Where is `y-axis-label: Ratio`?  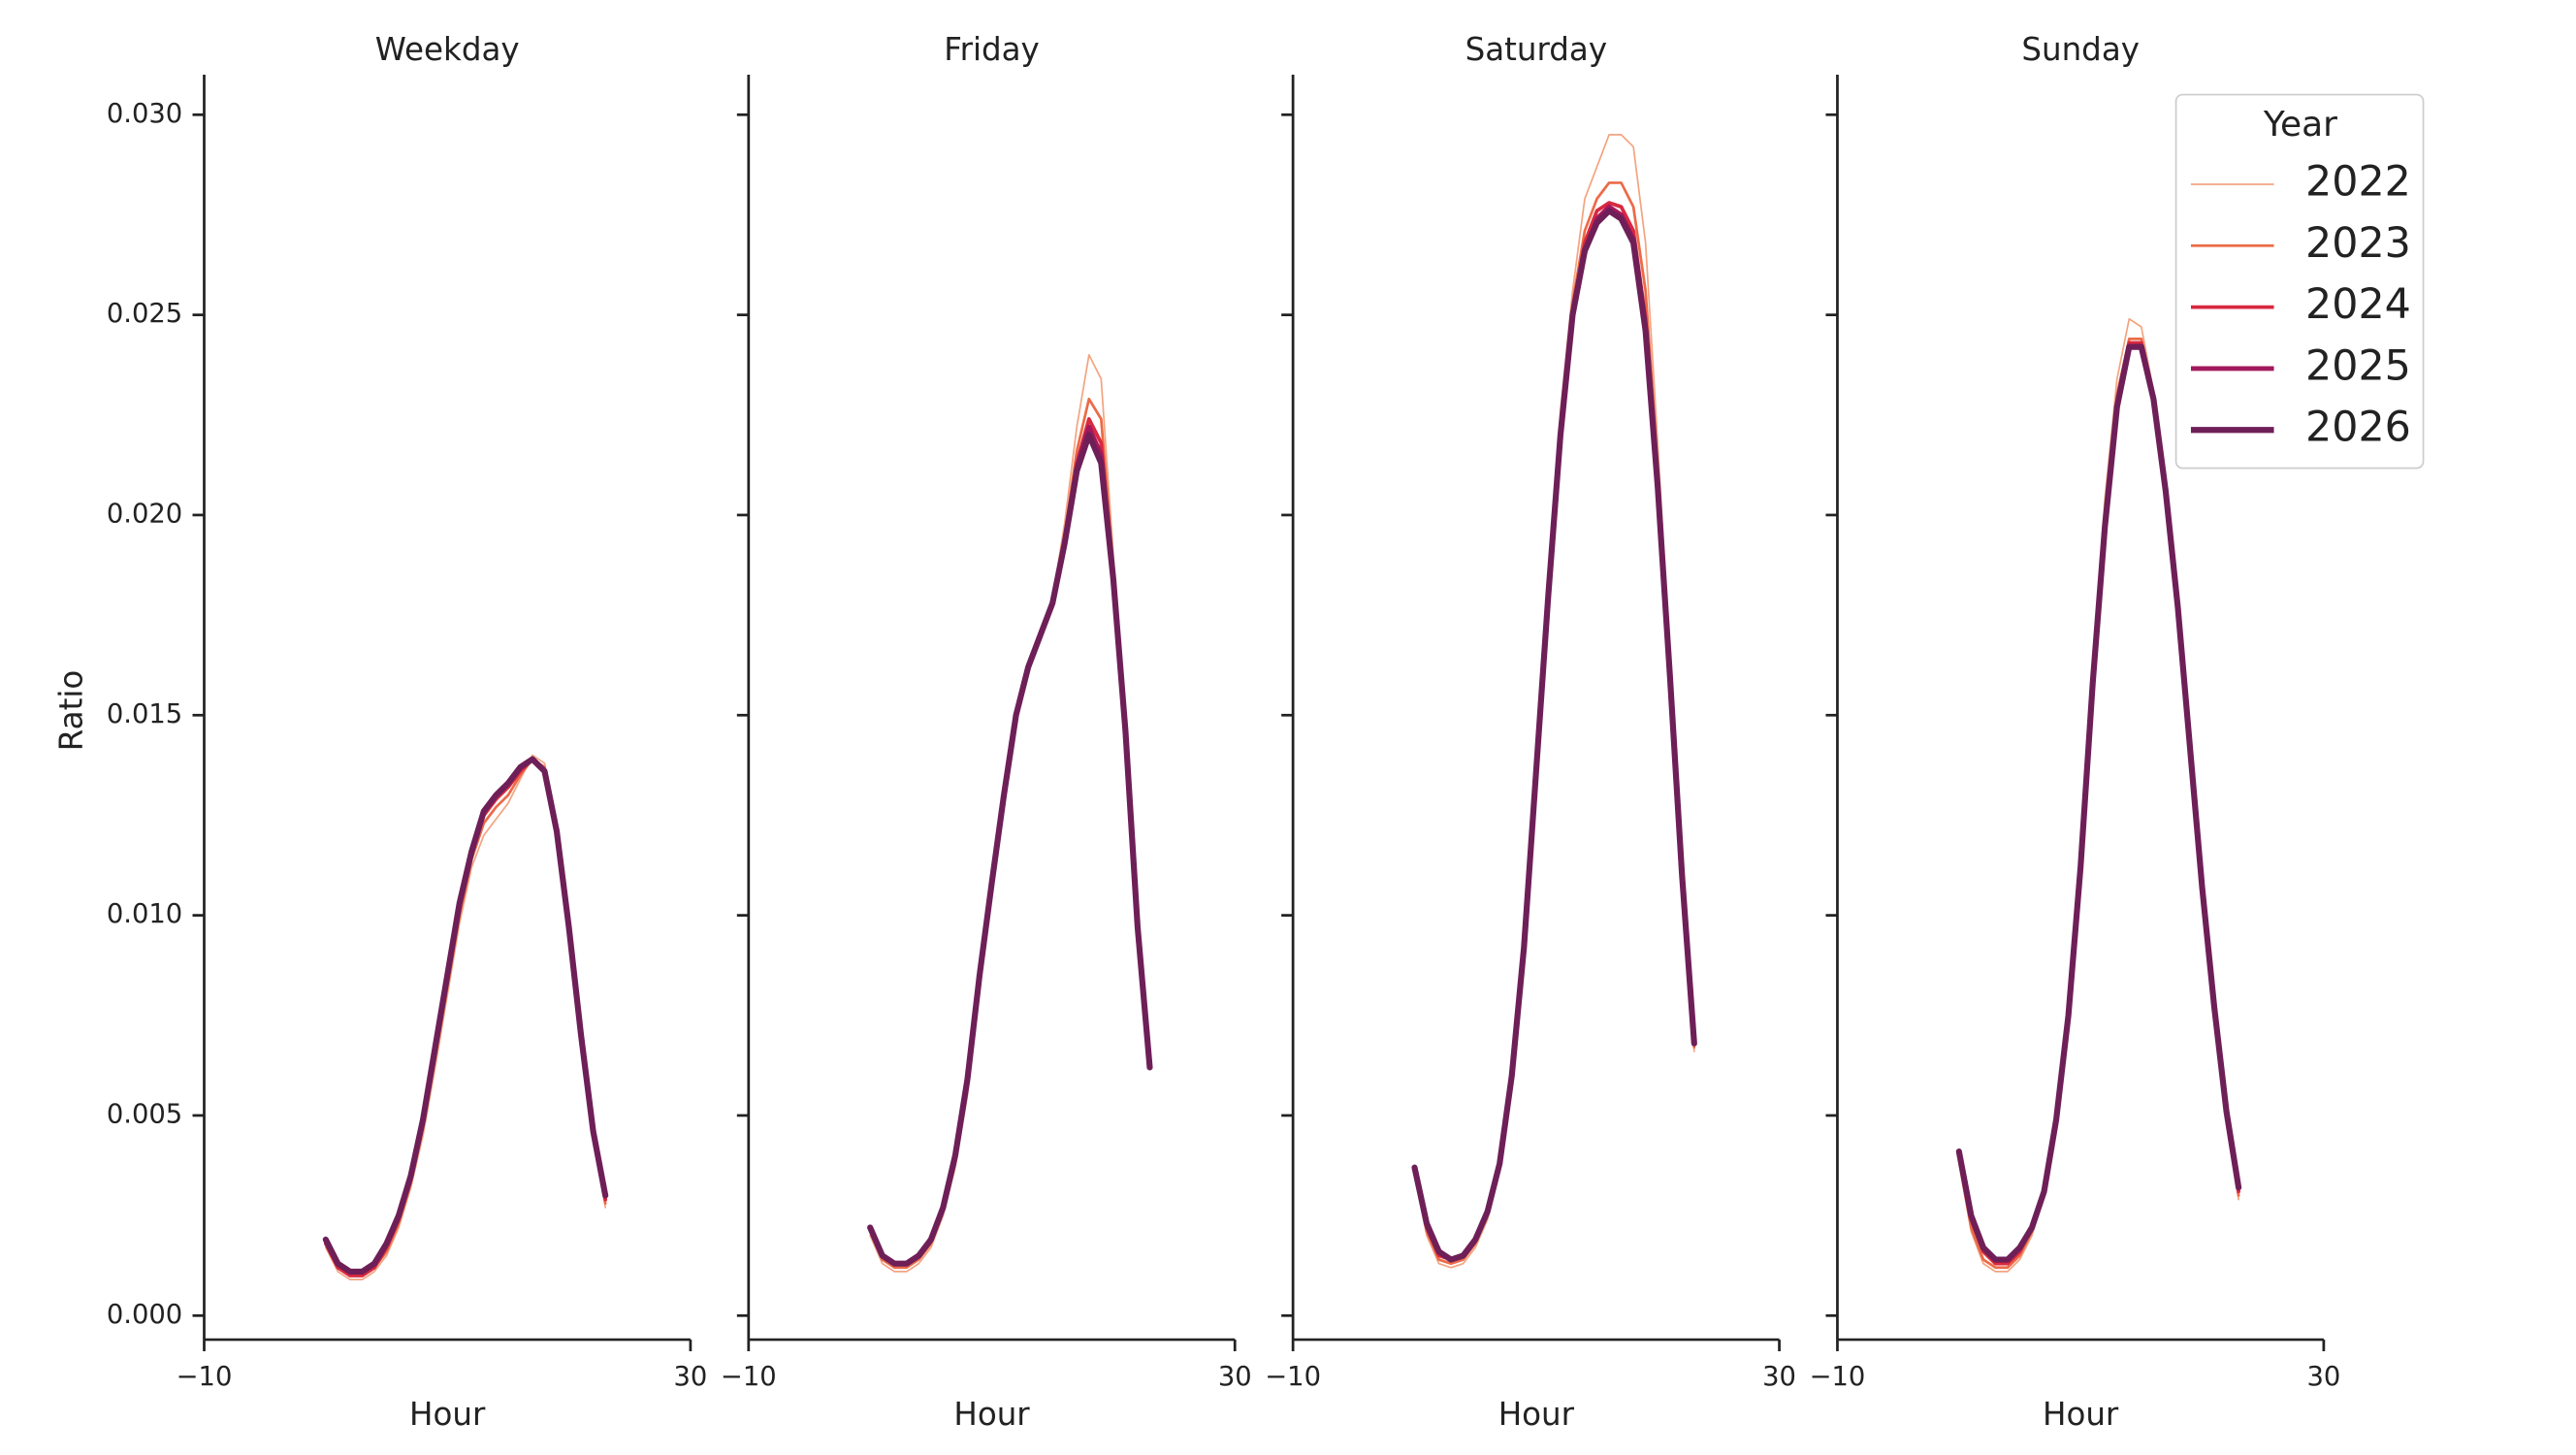
y-axis-label: Ratio is located at coordinates (70, 710).